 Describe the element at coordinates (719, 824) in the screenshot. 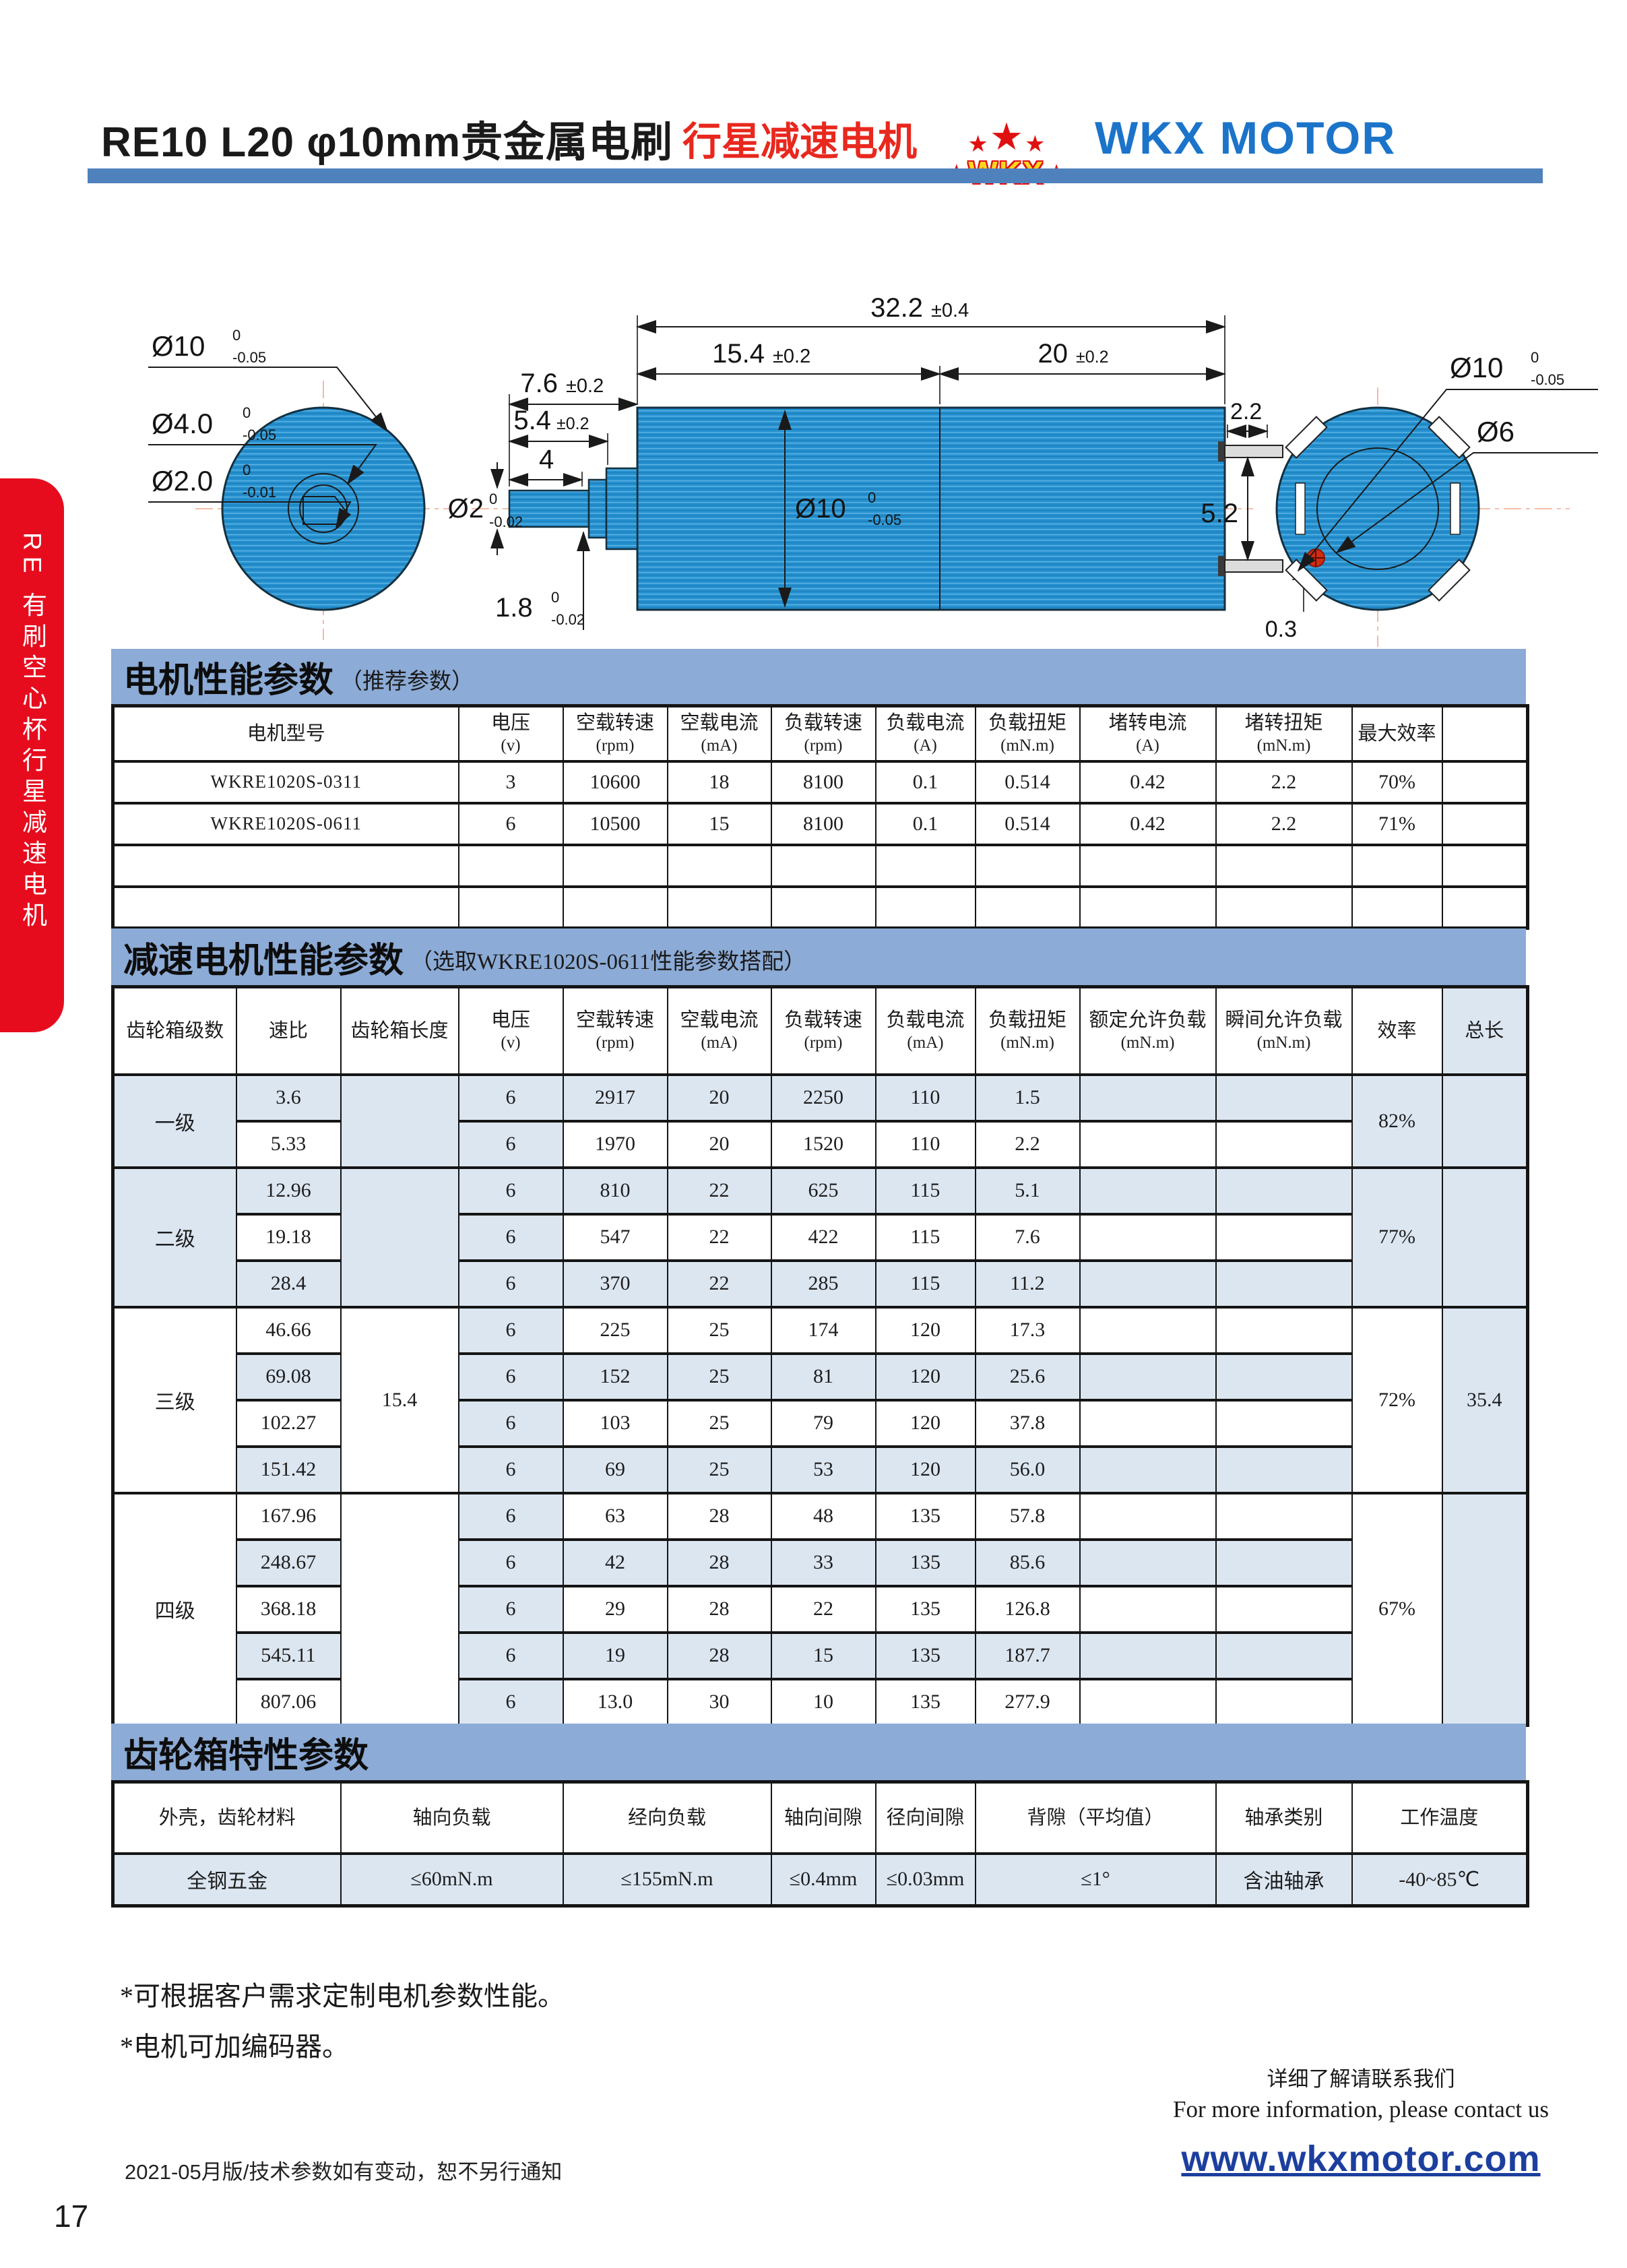

I see `data-cell: 15` at that location.